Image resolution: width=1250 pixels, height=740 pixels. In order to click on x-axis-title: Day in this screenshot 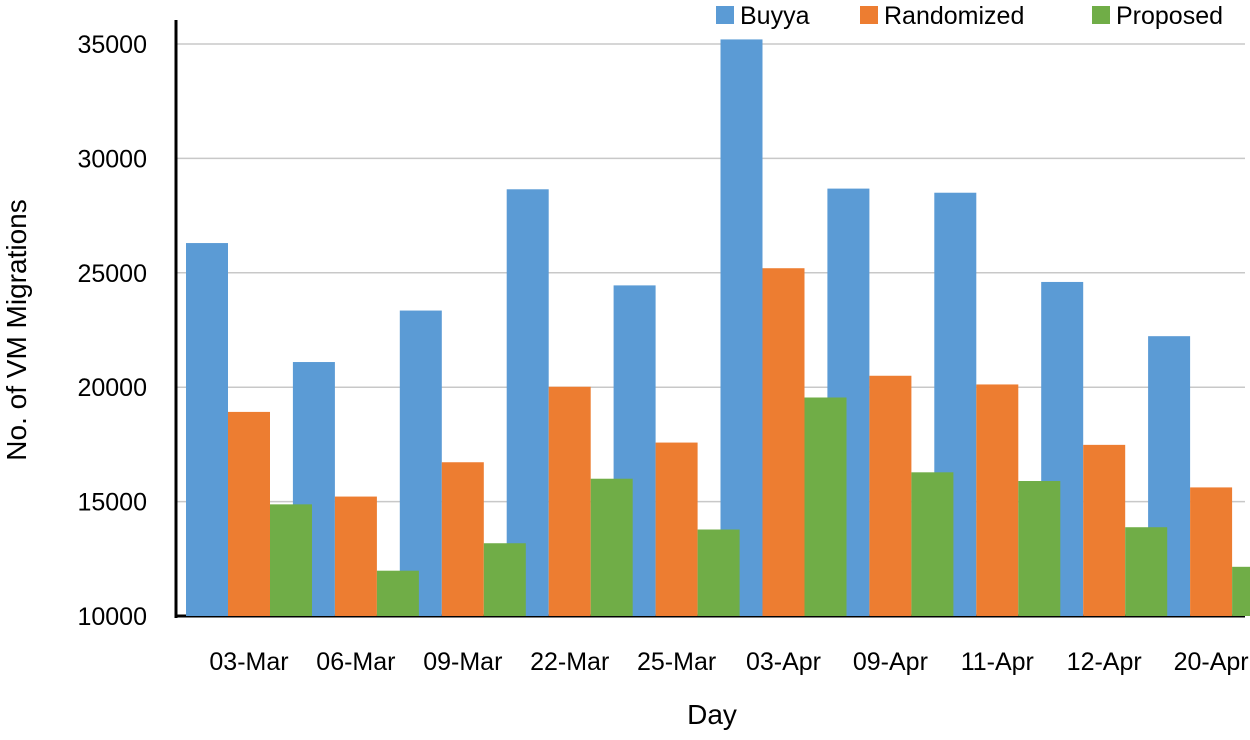, I will do `click(712, 714)`.